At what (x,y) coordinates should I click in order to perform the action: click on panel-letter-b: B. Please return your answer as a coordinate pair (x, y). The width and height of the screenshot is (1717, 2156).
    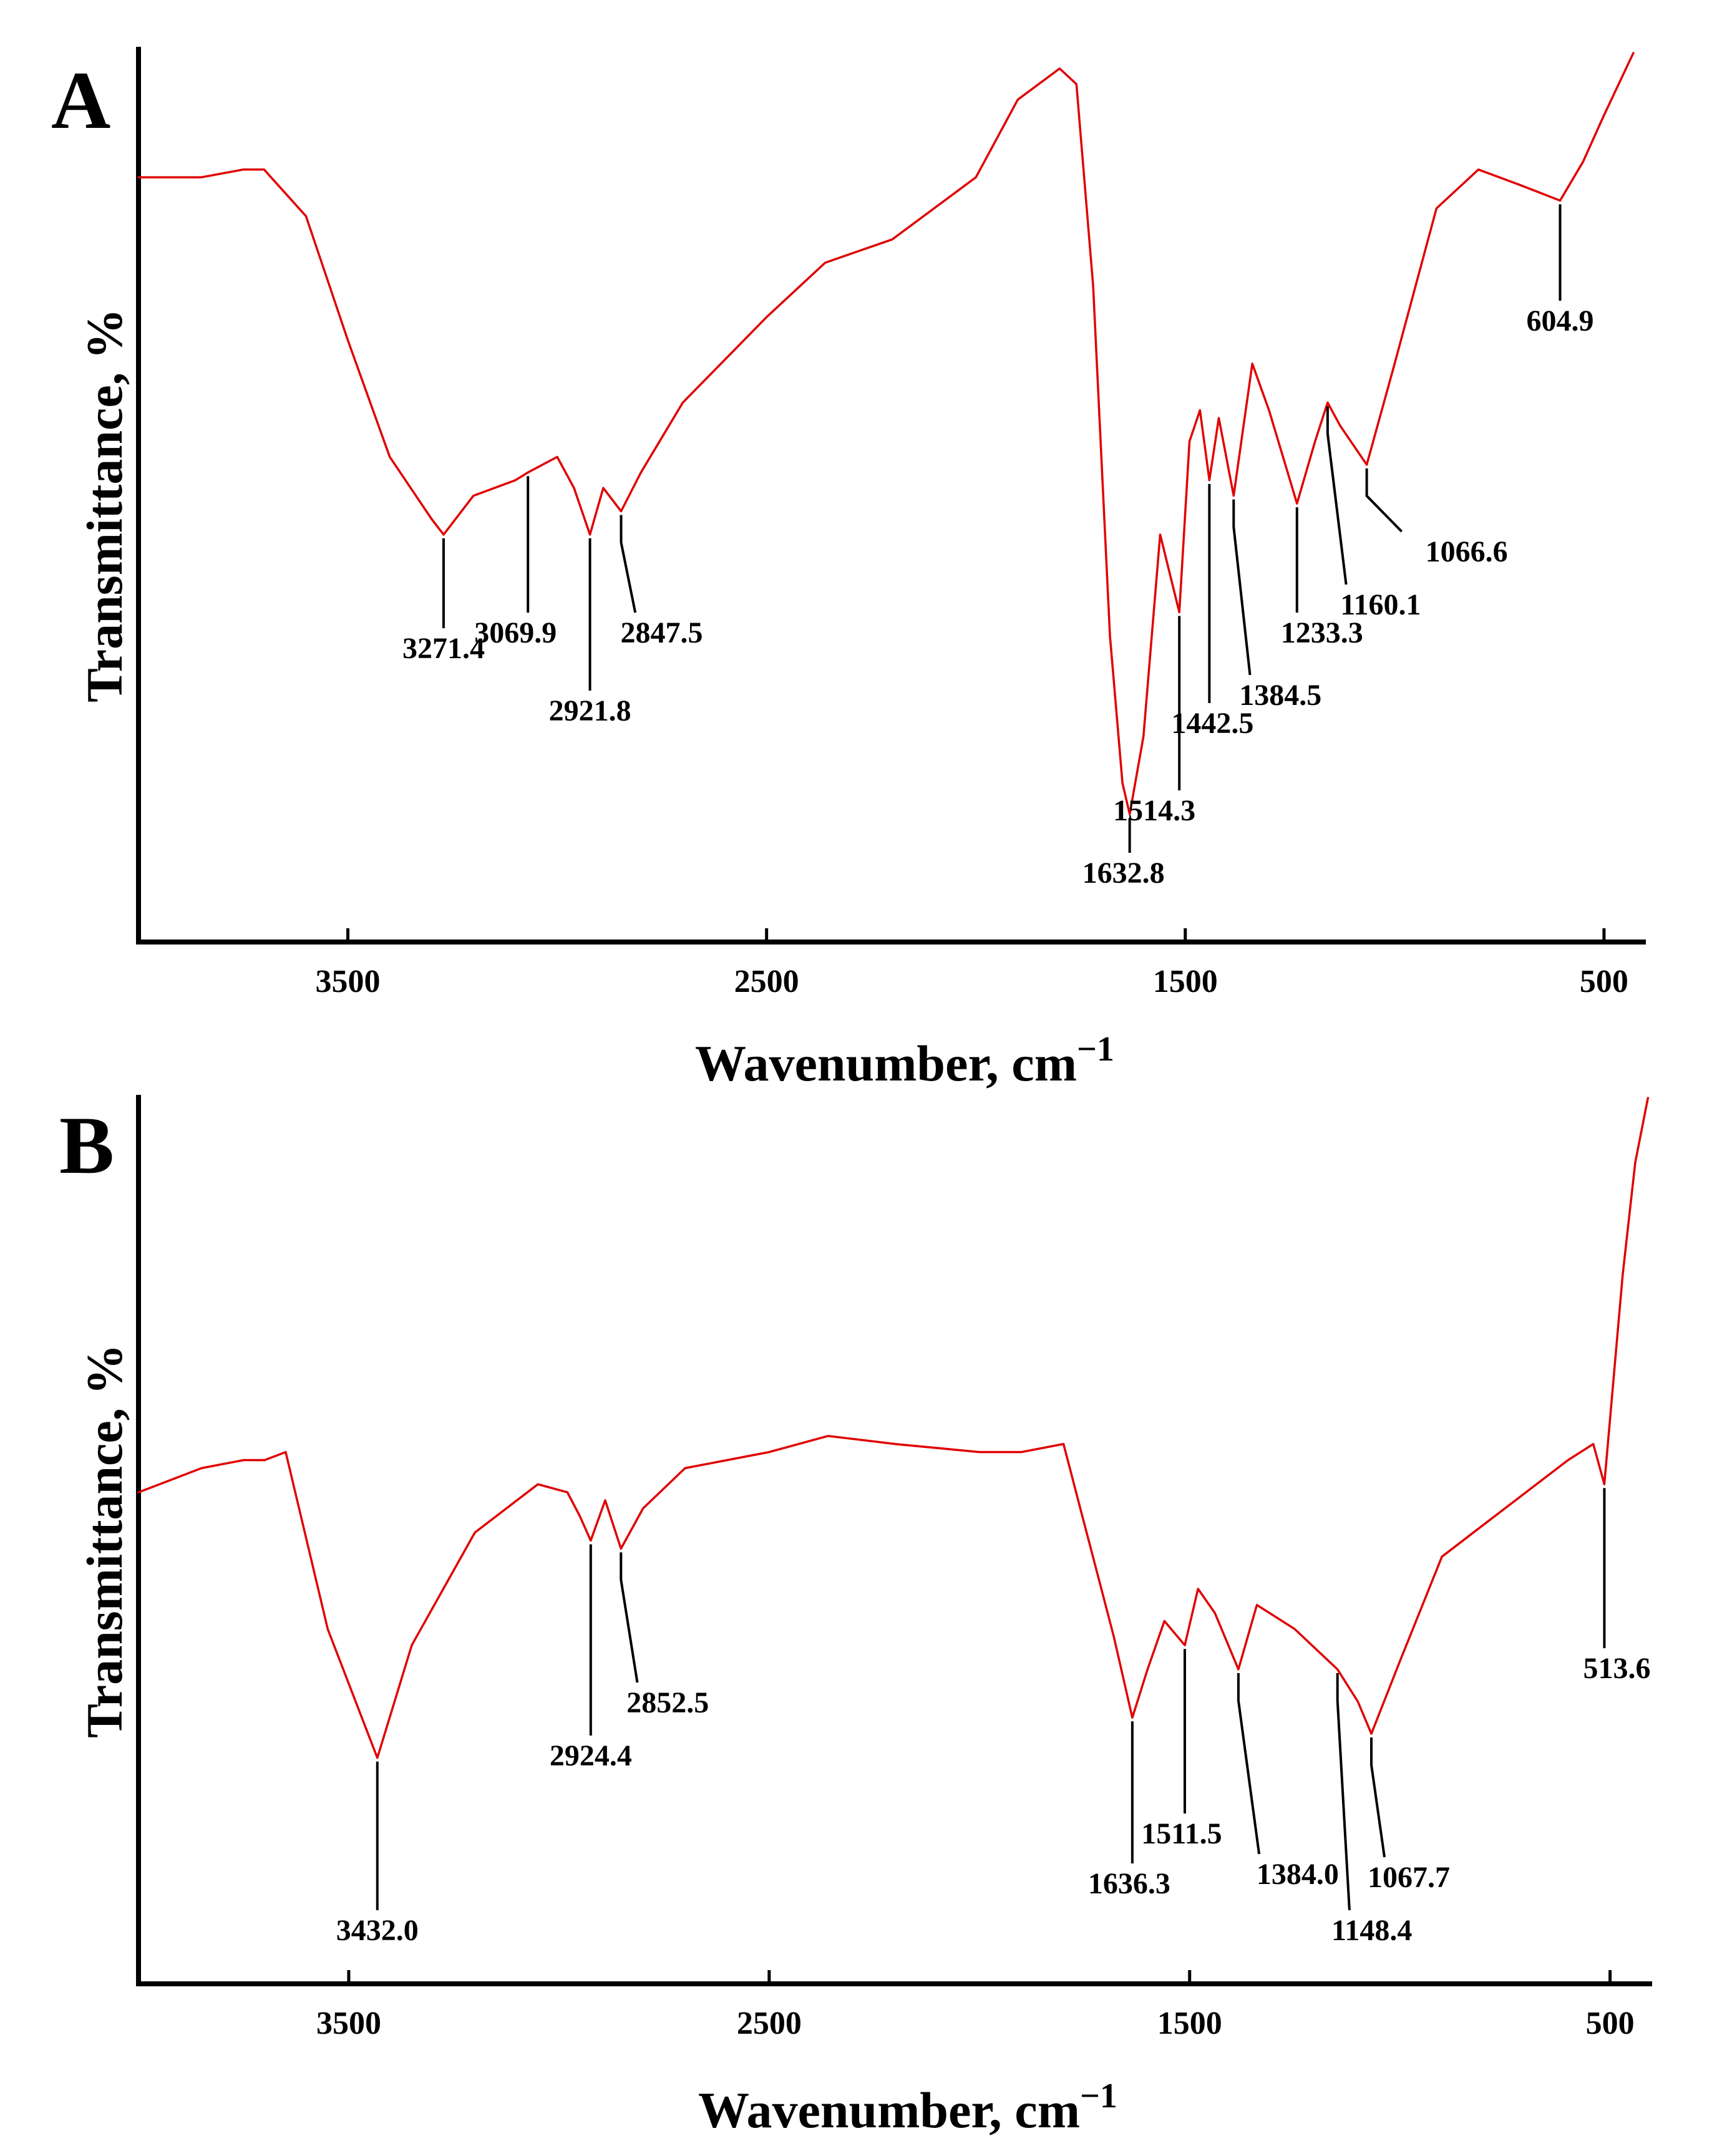
    Looking at the image, I should click on (87, 1145).